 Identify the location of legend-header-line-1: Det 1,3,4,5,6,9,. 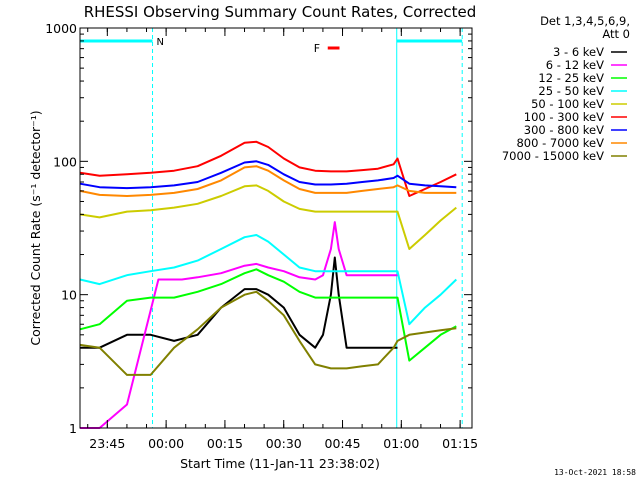
(585, 21).